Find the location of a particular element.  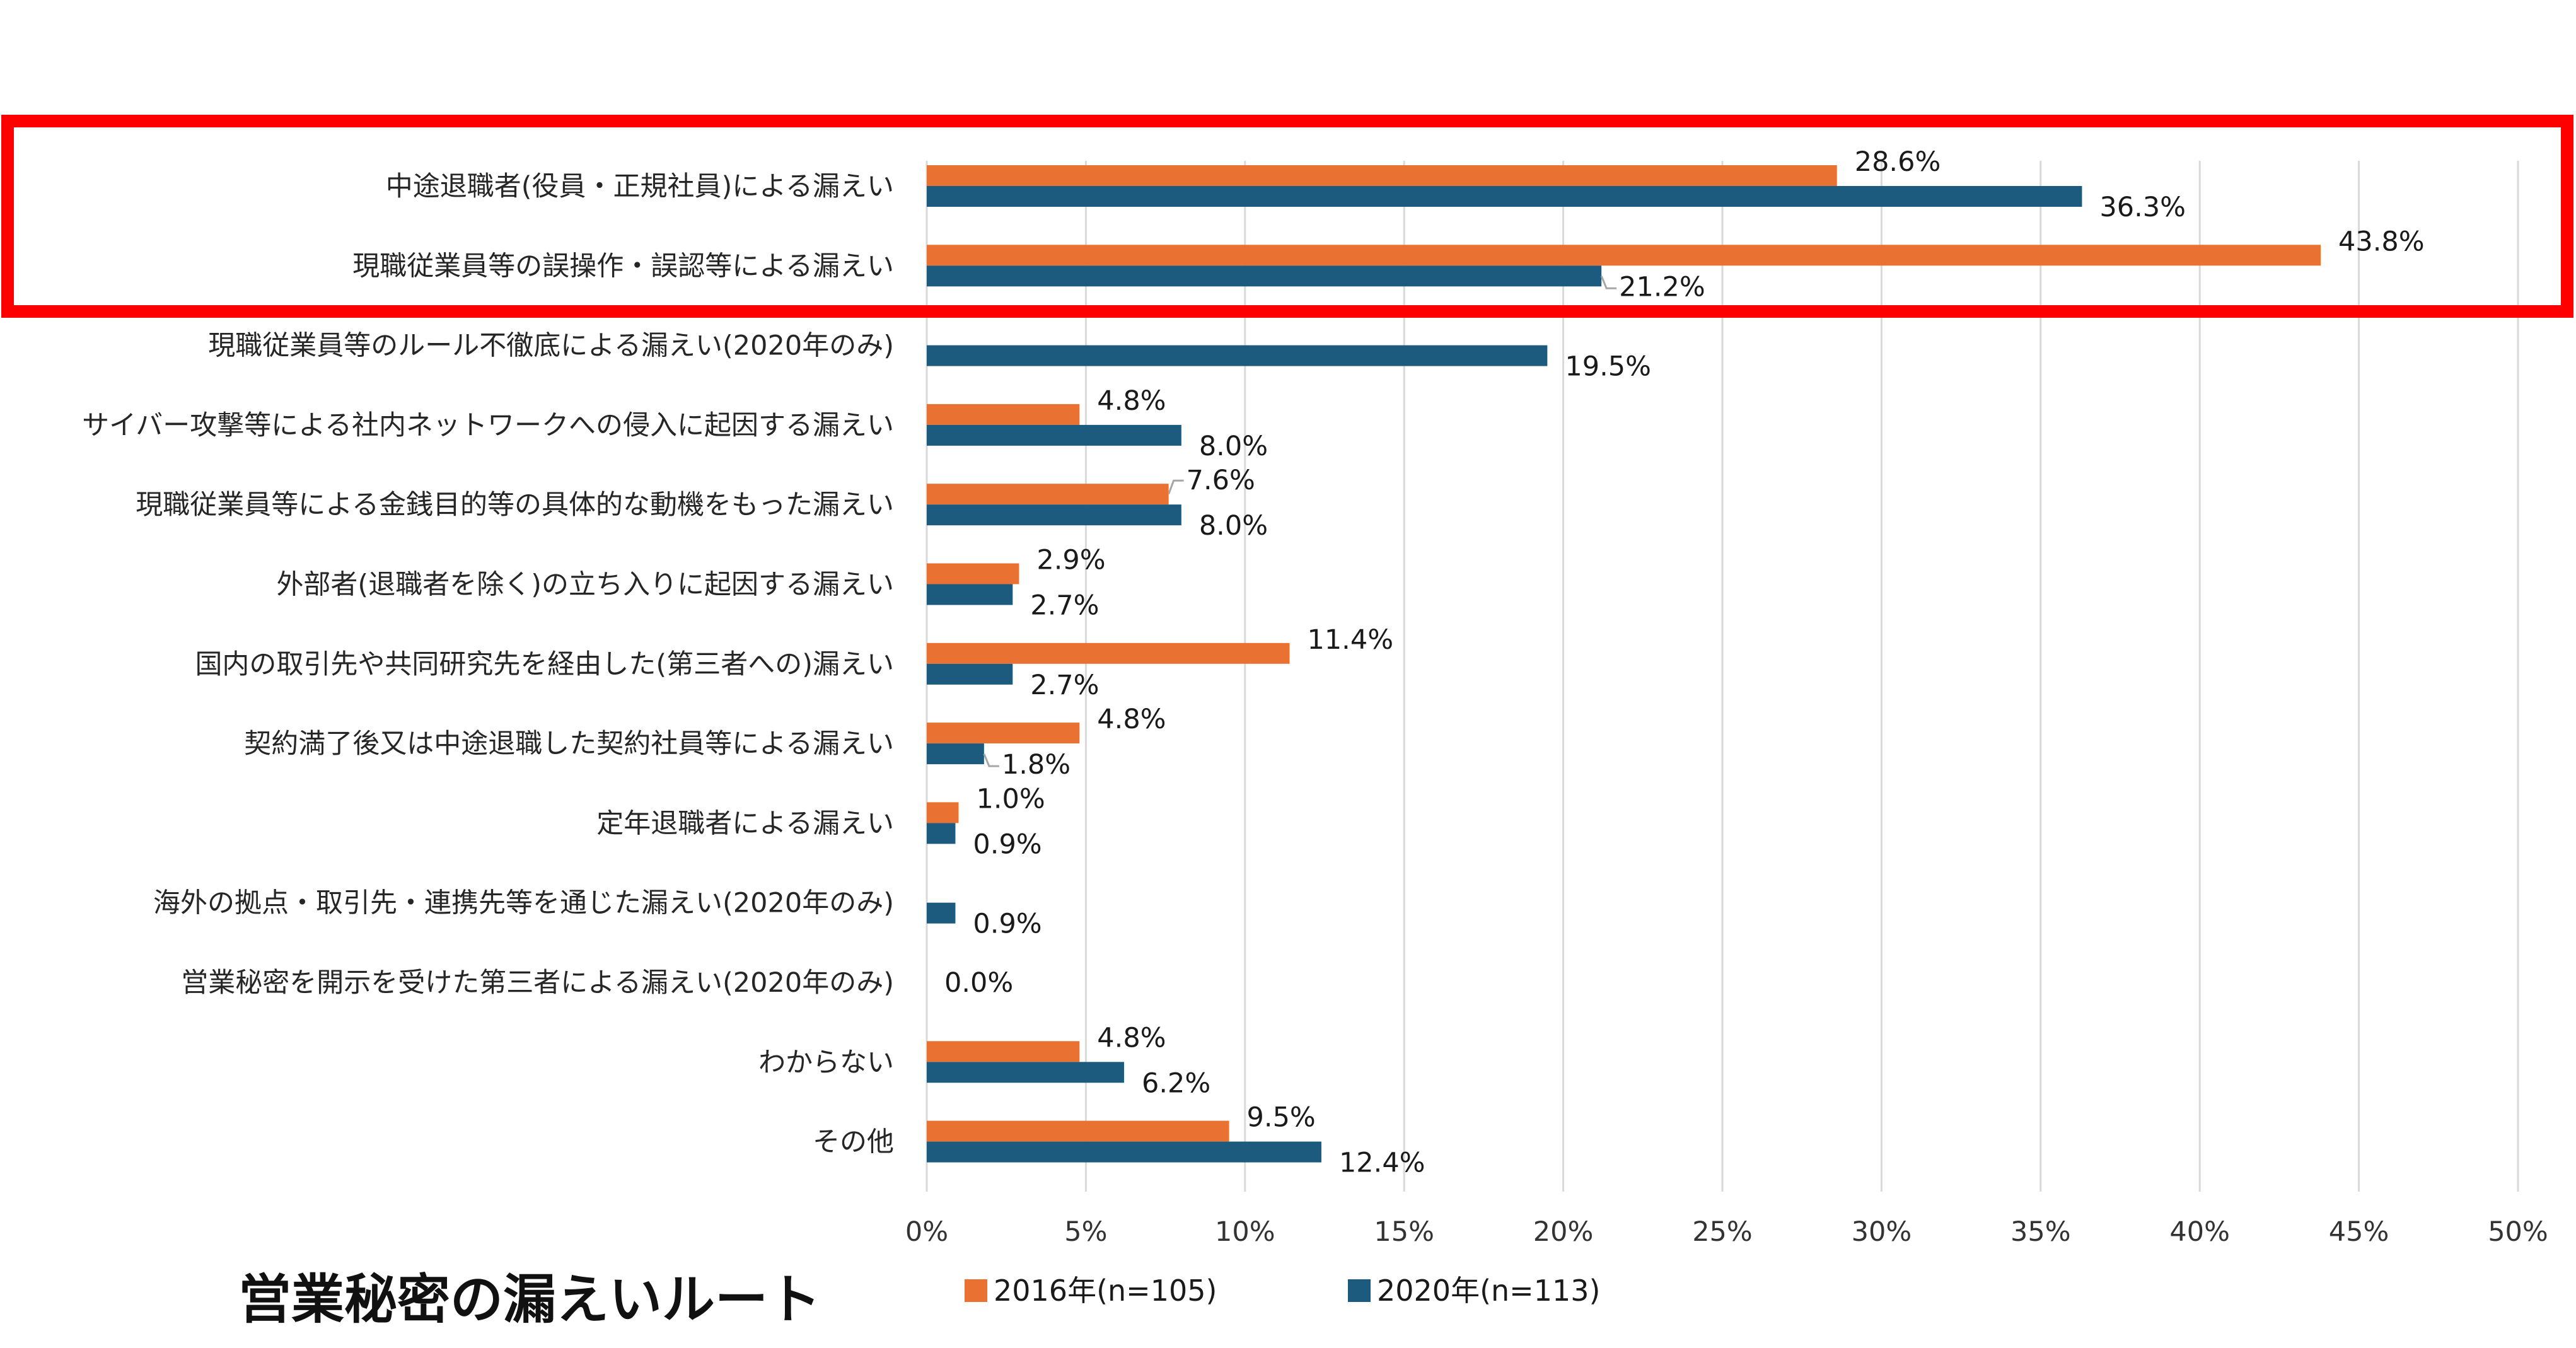

data-label-2020: 19.5% is located at coordinates (1608, 367).